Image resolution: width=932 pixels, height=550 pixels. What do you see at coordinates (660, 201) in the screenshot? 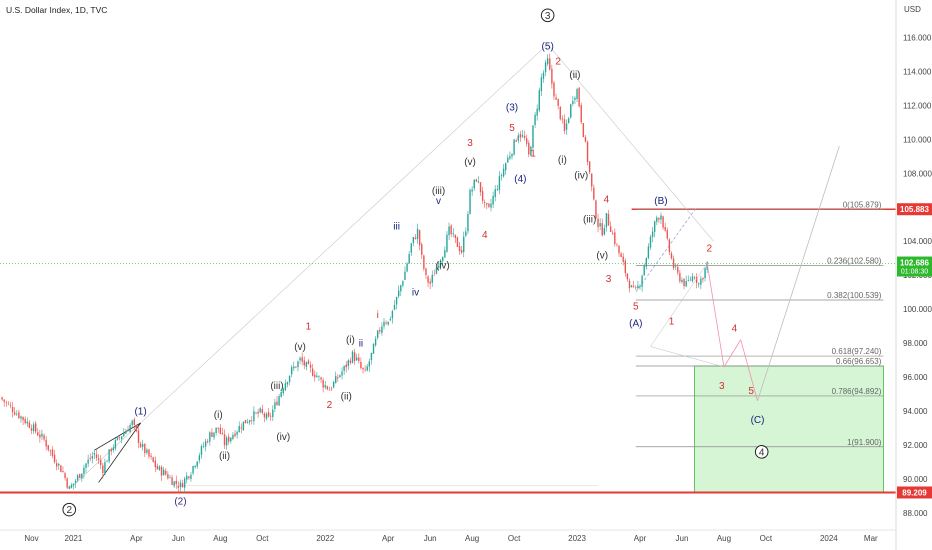
I see `wave-label: (B)` at bounding box center [660, 201].